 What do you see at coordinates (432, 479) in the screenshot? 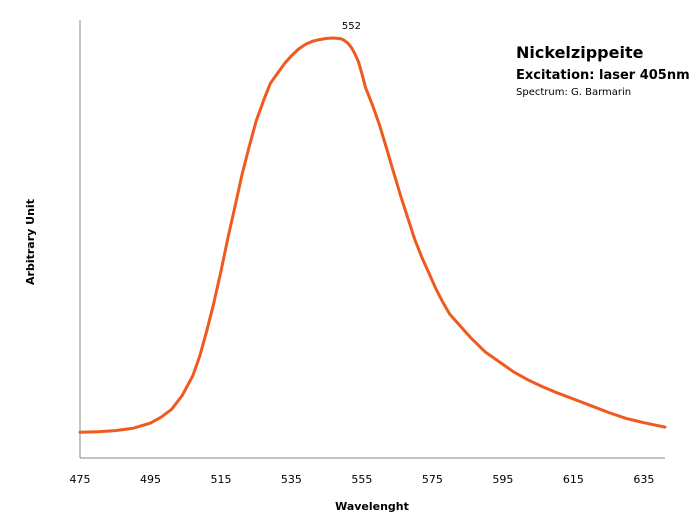
I see `x-tick-label: 575` at bounding box center [432, 479].